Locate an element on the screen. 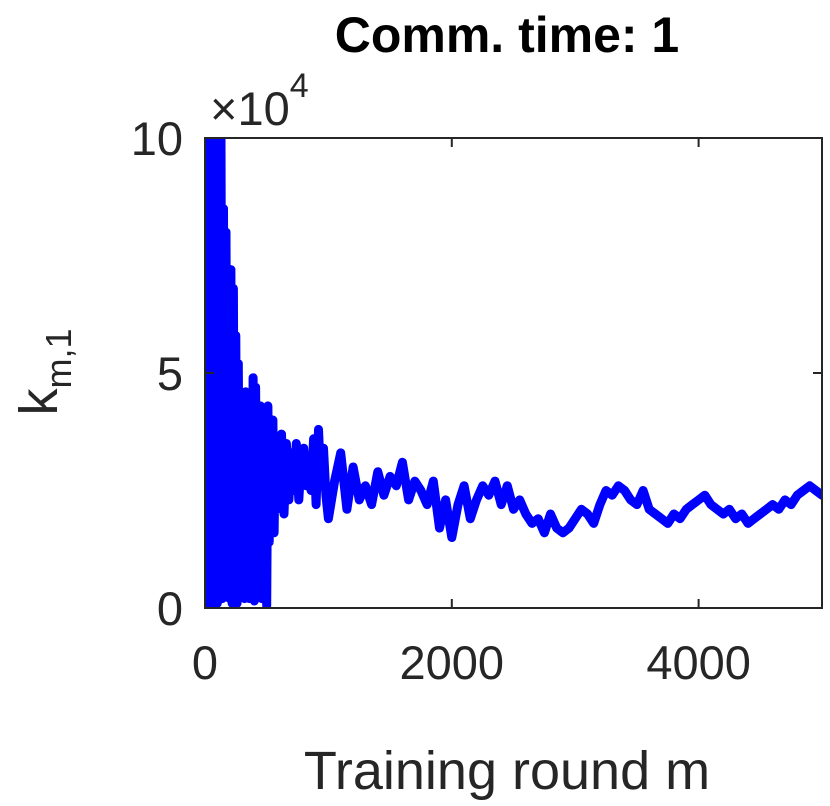  y-multiplier: ×10⁴ is located at coordinates (259, 101).